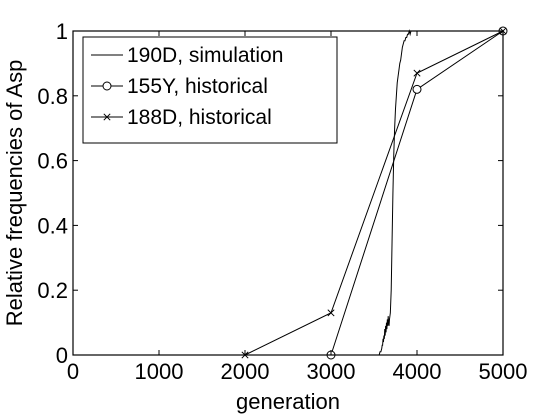 The image size is (554, 416). Describe the element at coordinates (245, 371) in the screenshot. I see `x-tick-label: 2000` at that location.